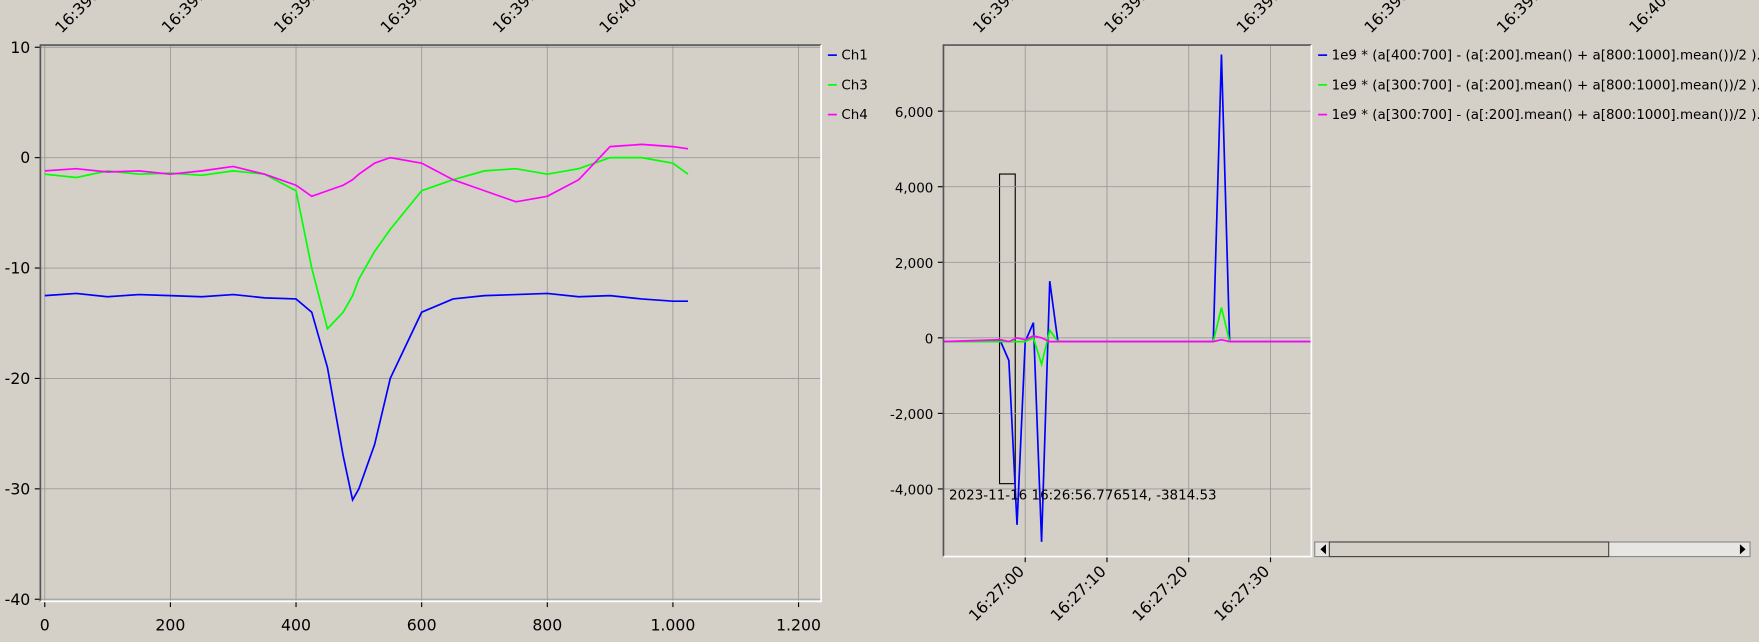 The image size is (1759, 642). I want to click on scrollbar, so click(1532, 549).